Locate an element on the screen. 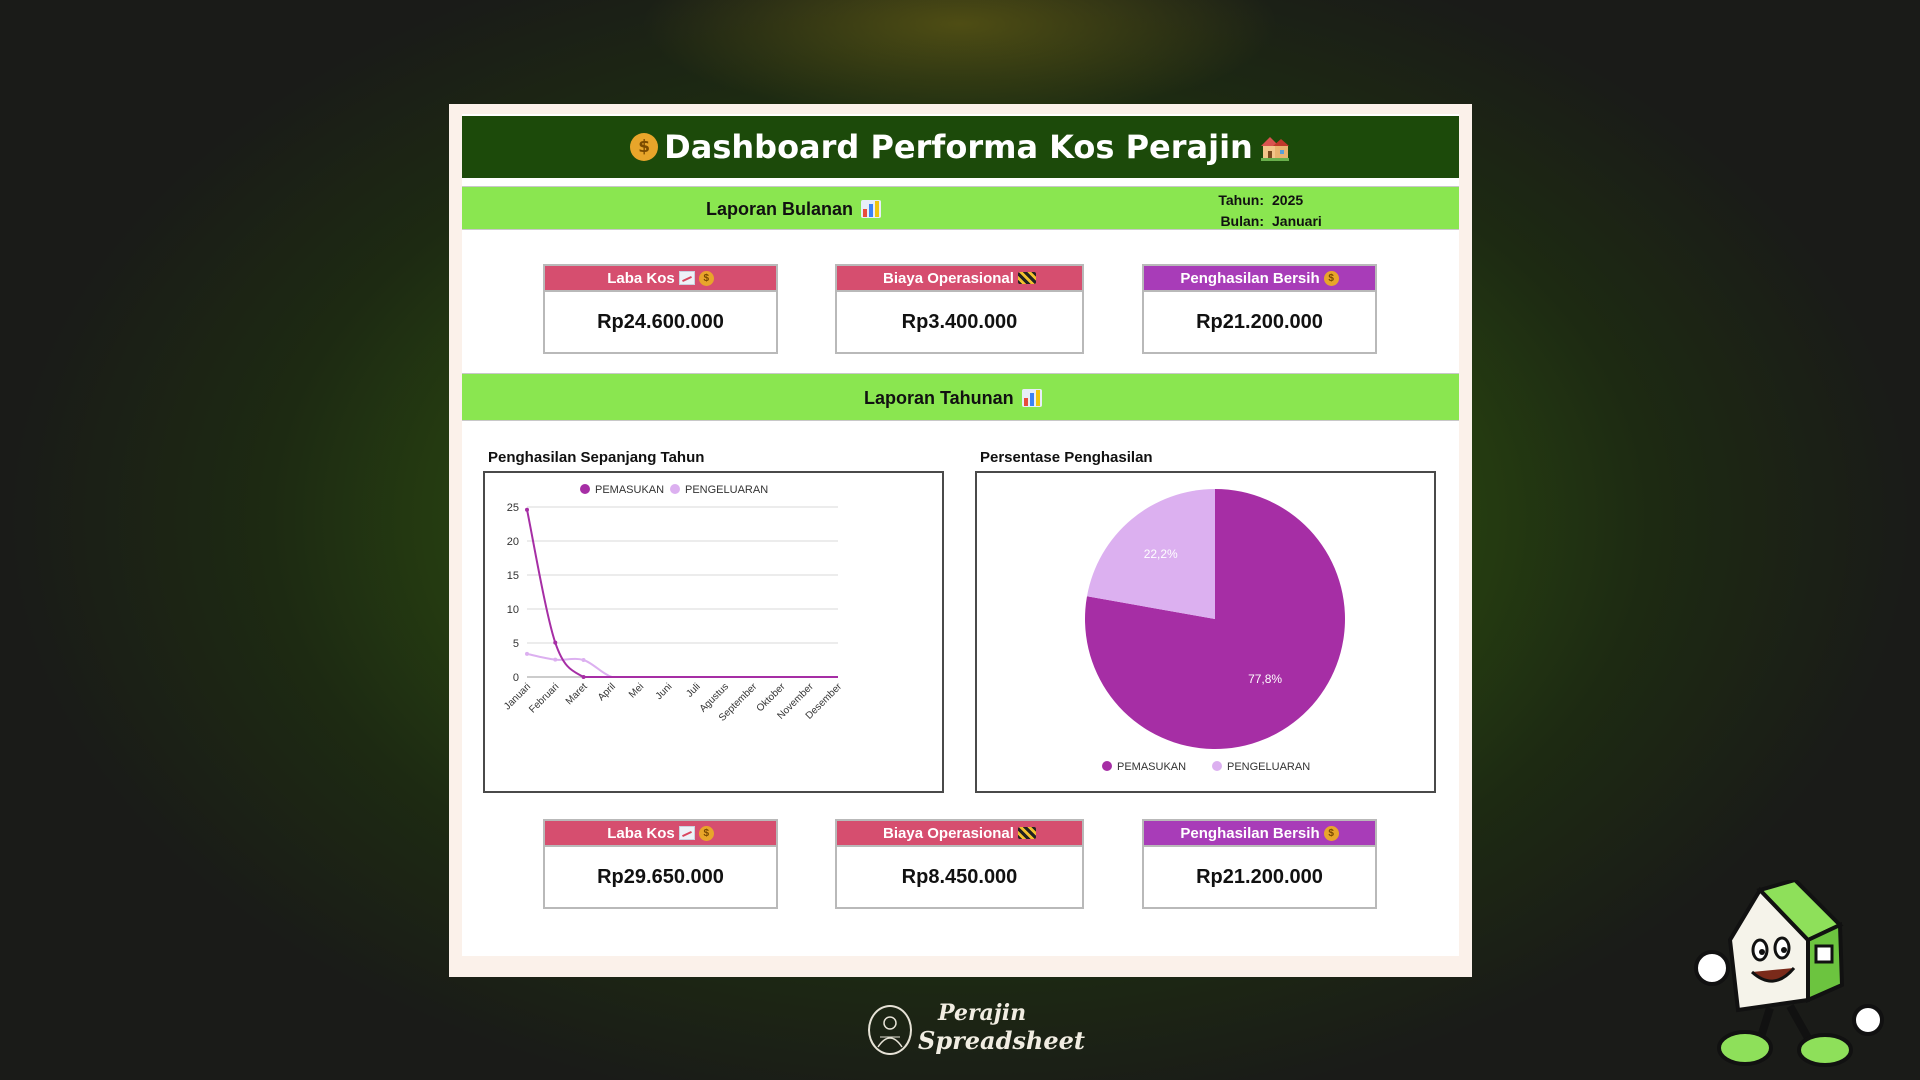 Image resolution: width=1920 pixels, height=1080 pixels. month-label: Bulan: is located at coordinates (1242, 221).